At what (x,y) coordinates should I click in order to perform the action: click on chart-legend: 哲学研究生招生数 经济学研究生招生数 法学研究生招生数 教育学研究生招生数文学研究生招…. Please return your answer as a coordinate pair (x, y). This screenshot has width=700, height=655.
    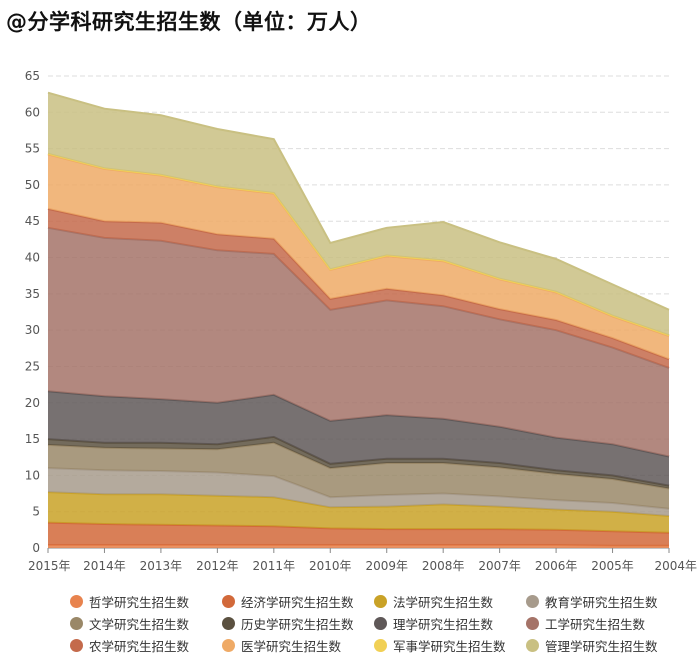
    Looking at the image, I should click on (380, 623).